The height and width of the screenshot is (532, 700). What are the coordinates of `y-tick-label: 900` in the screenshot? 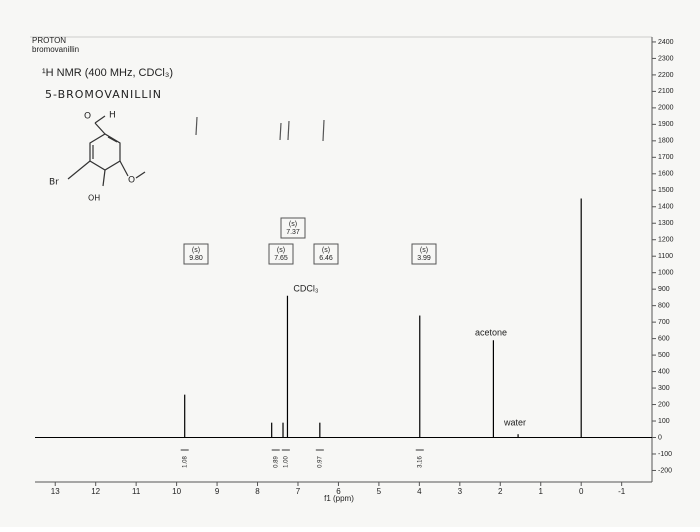 It's located at (664, 289).